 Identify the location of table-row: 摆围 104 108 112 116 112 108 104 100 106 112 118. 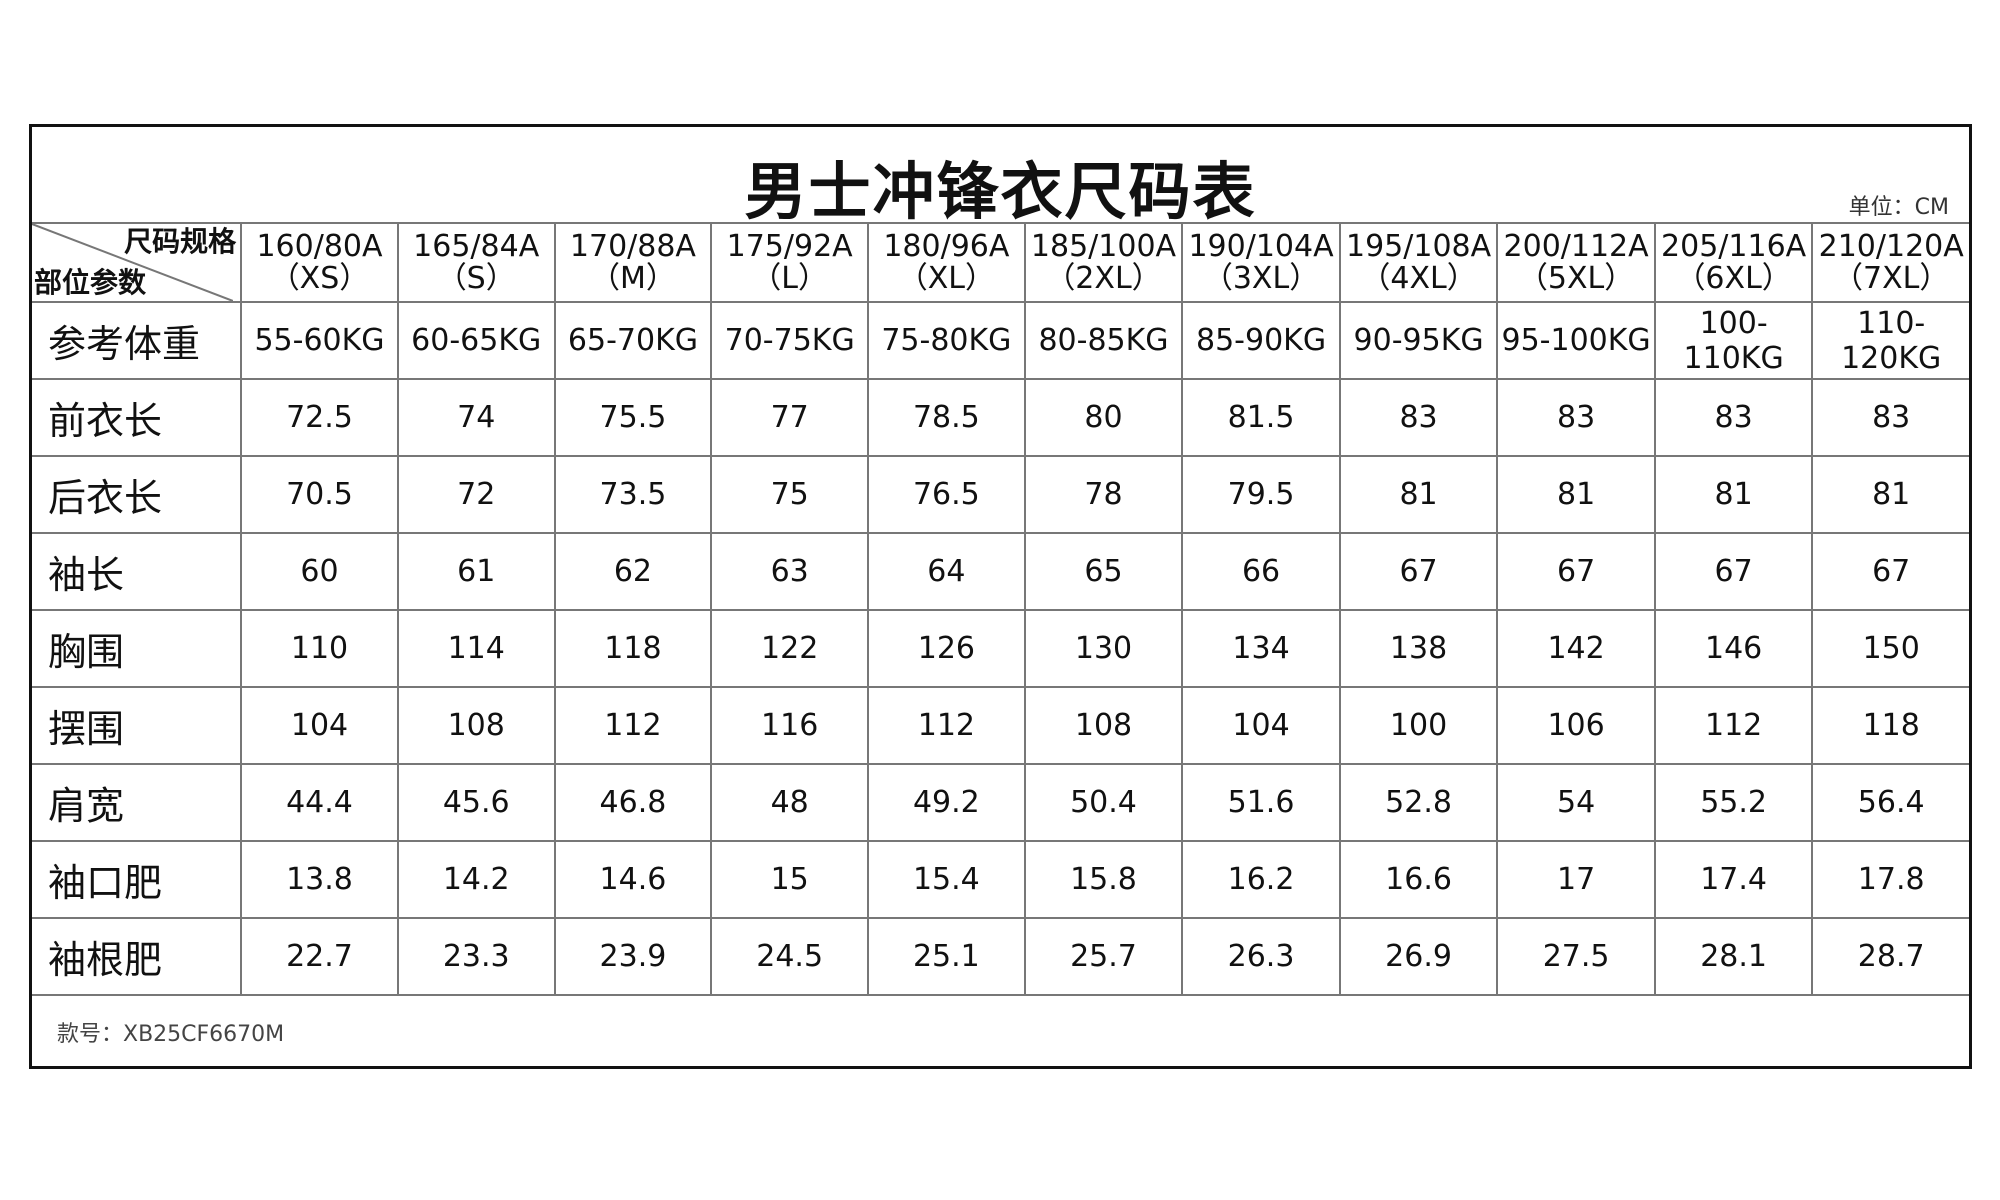
(1000, 725).